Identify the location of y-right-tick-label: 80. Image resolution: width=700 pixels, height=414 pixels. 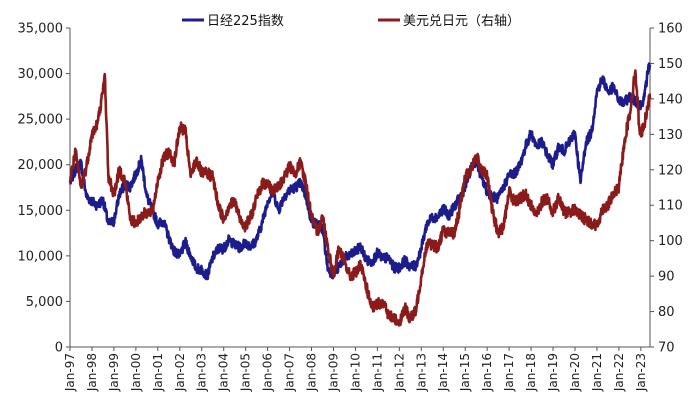
(666, 312).